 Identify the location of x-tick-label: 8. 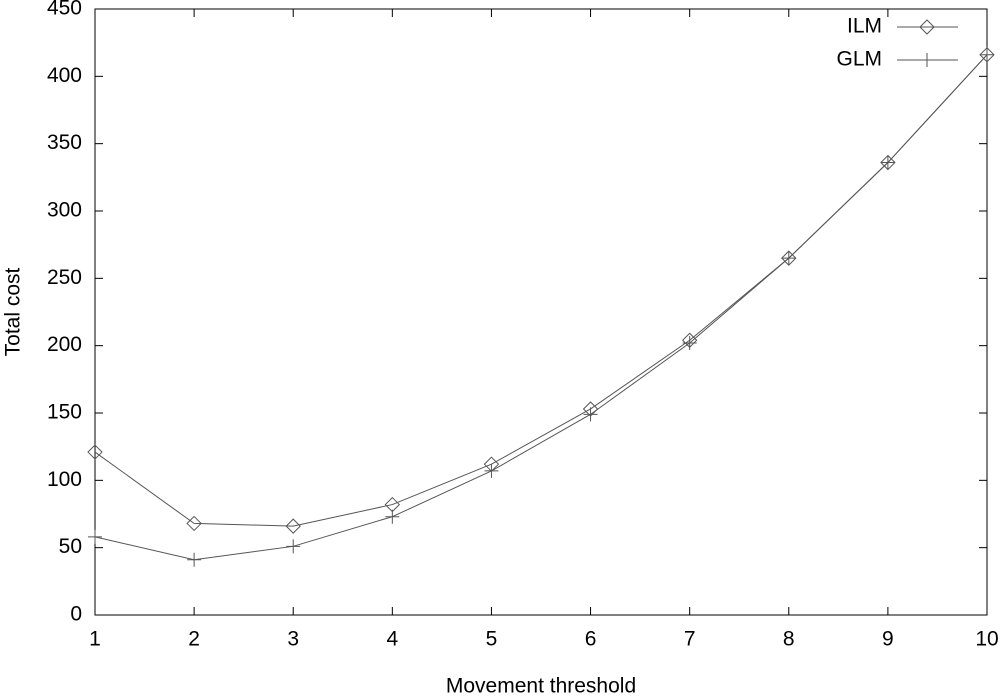
(789, 639).